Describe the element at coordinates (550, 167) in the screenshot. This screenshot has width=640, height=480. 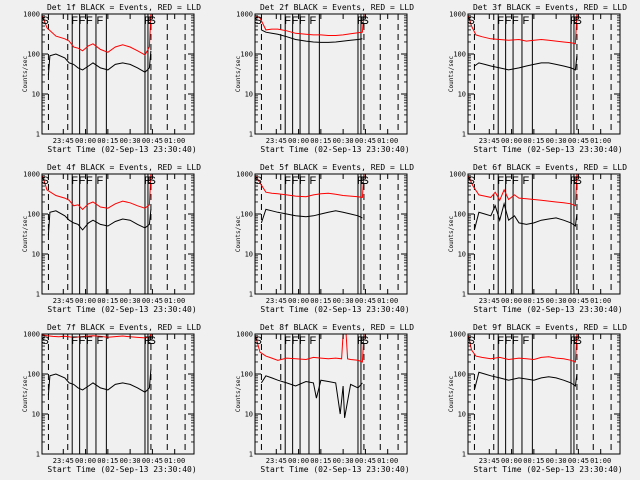
I see `chart-title: Det 6f BLACK = Events, RED = LLD` at that location.